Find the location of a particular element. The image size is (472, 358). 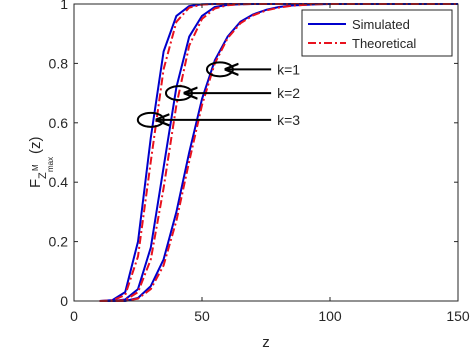

y-axis-label: F Z M max (z) is located at coordinates (41, 163).